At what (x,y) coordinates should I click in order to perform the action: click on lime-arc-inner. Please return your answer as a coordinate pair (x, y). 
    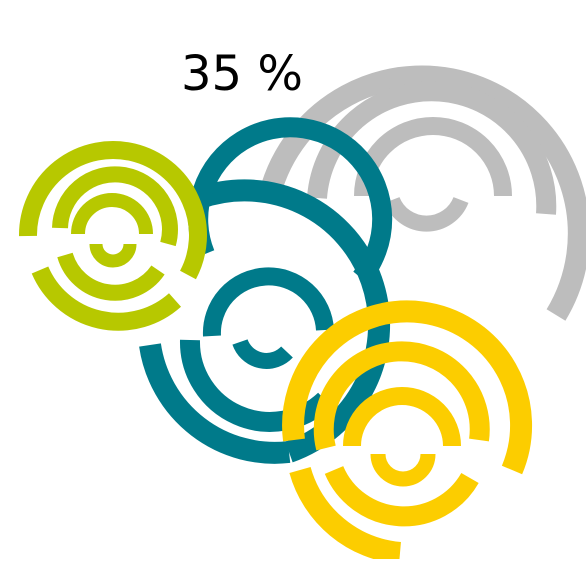
    Looking at the image, I should click on (113, 255).